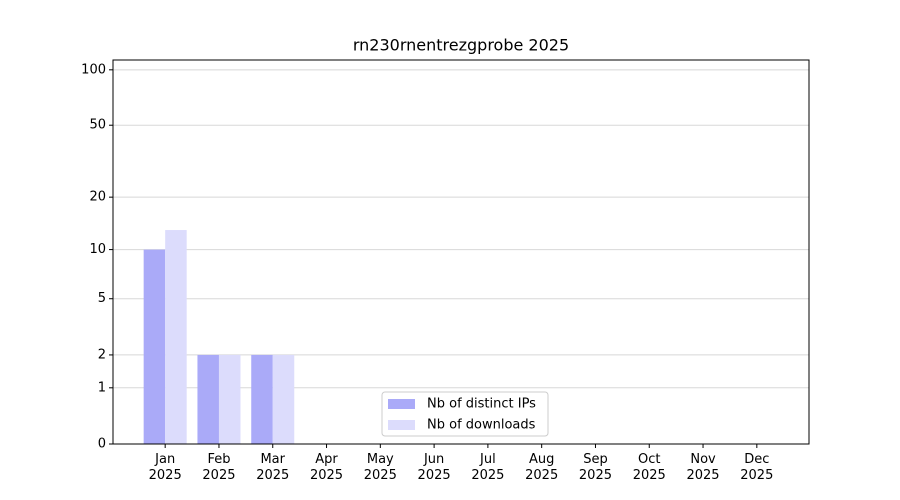 The height and width of the screenshot is (500, 900). Describe the element at coordinates (542, 467) in the screenshot. I see `x-tick-label: Aug 2025` at that location.